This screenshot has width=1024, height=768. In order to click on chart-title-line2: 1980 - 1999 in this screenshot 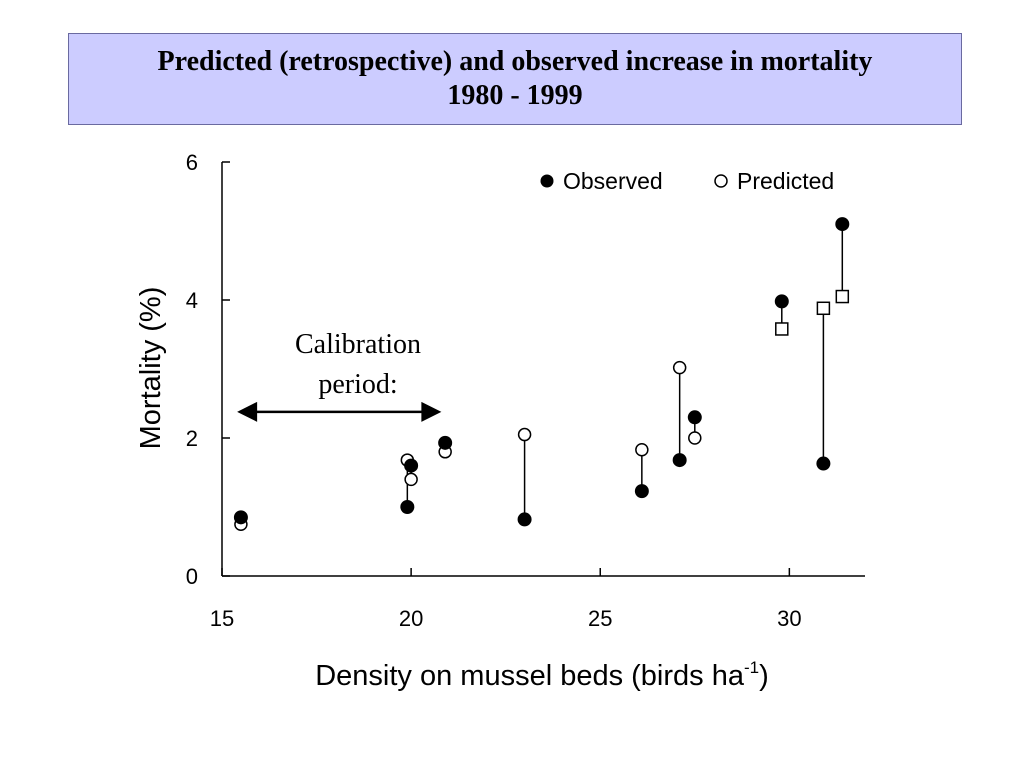, I will do `click(515, 95)`.